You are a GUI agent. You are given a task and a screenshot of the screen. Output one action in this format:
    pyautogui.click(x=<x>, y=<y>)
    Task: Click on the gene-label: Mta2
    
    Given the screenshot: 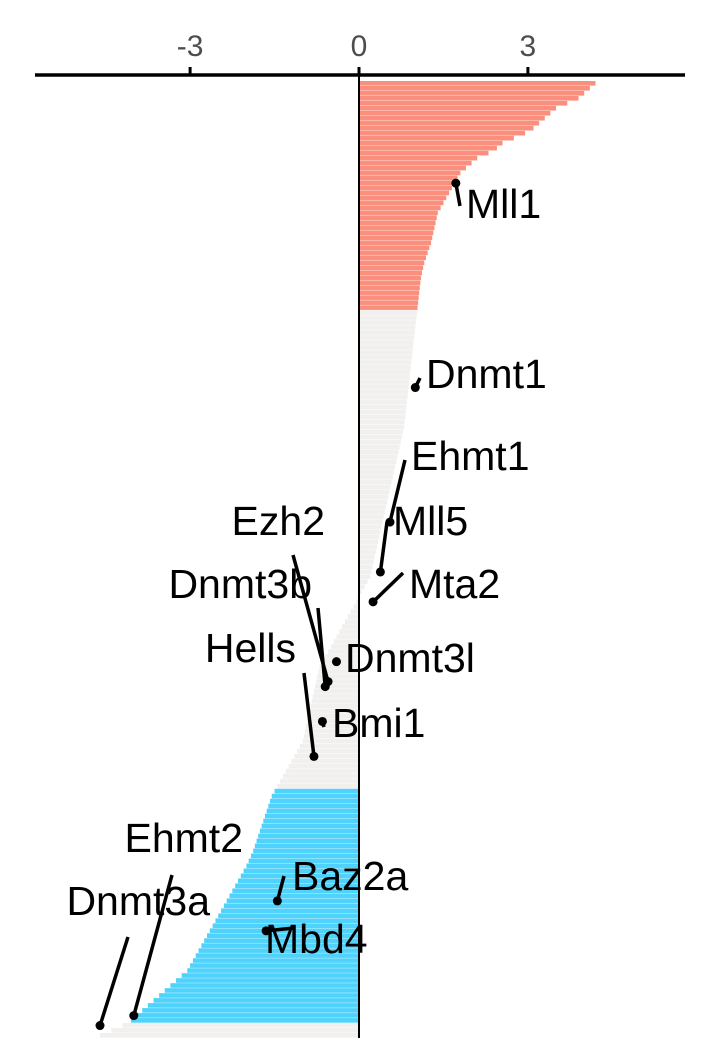 What is the action you would take?
    pyautogui.click(x=454, y=584)
    